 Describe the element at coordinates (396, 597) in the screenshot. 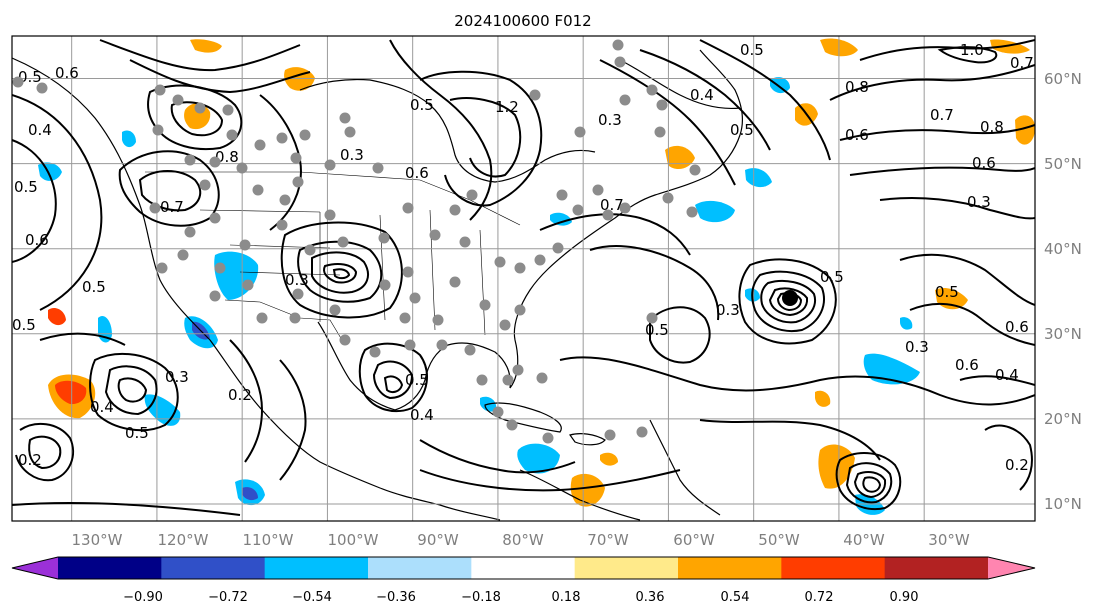

I see `colorbar-tick-label: −0.36` at that location.